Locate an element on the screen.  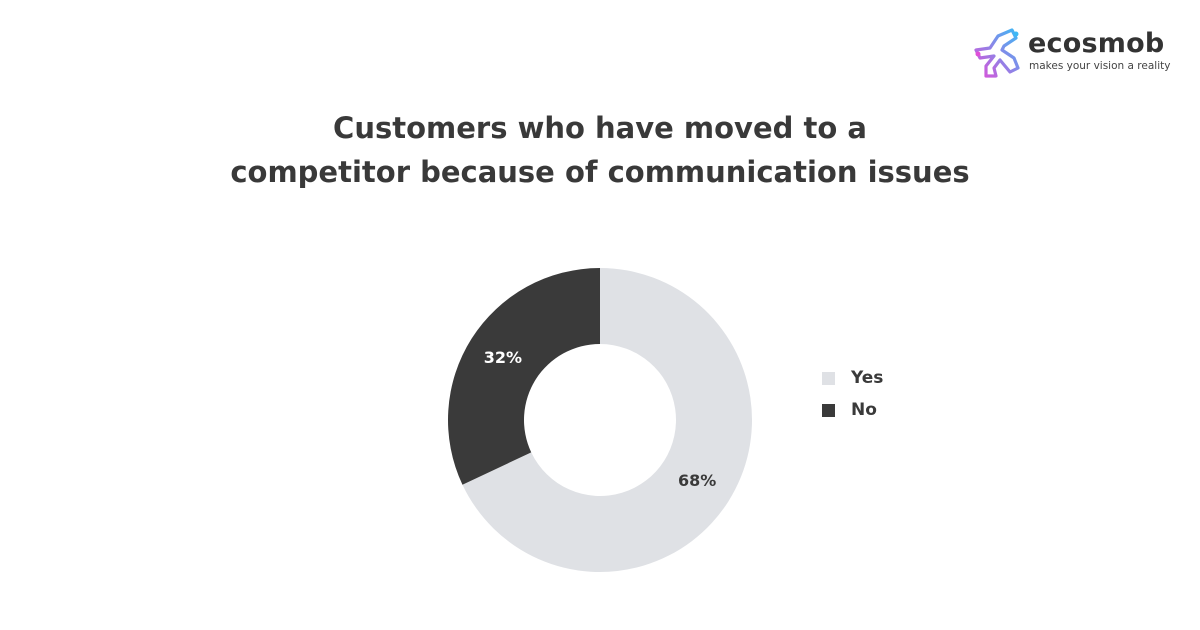
chart-legend: Yes No is located at coordinates (852, 394).